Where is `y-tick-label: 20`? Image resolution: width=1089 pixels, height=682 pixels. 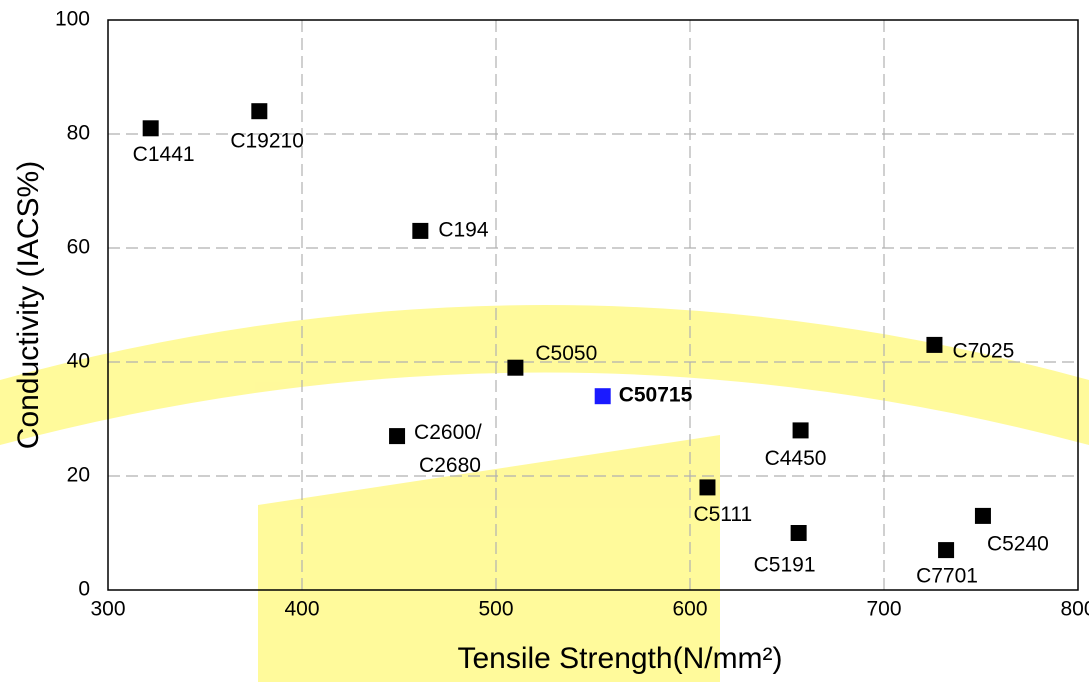
y-tick-label: 20 is located at coordinates (78, 475).